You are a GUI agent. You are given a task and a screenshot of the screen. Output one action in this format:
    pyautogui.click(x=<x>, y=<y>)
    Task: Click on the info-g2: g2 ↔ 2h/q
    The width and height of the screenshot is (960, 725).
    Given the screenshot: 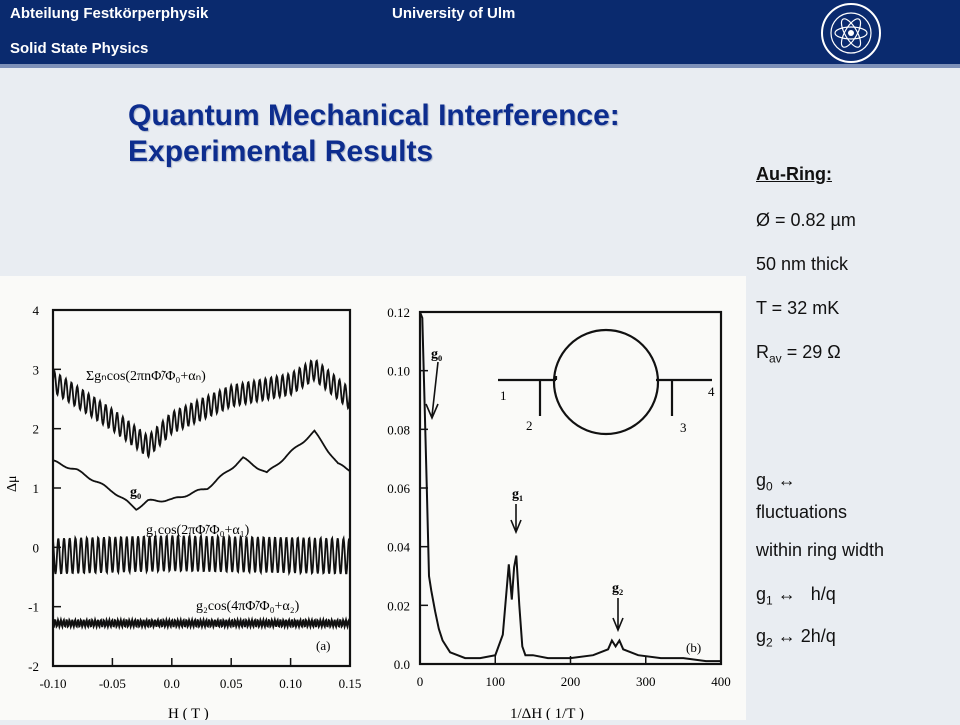 What is the action you would take?
    pyautogui.click(x=796, y=638)
    